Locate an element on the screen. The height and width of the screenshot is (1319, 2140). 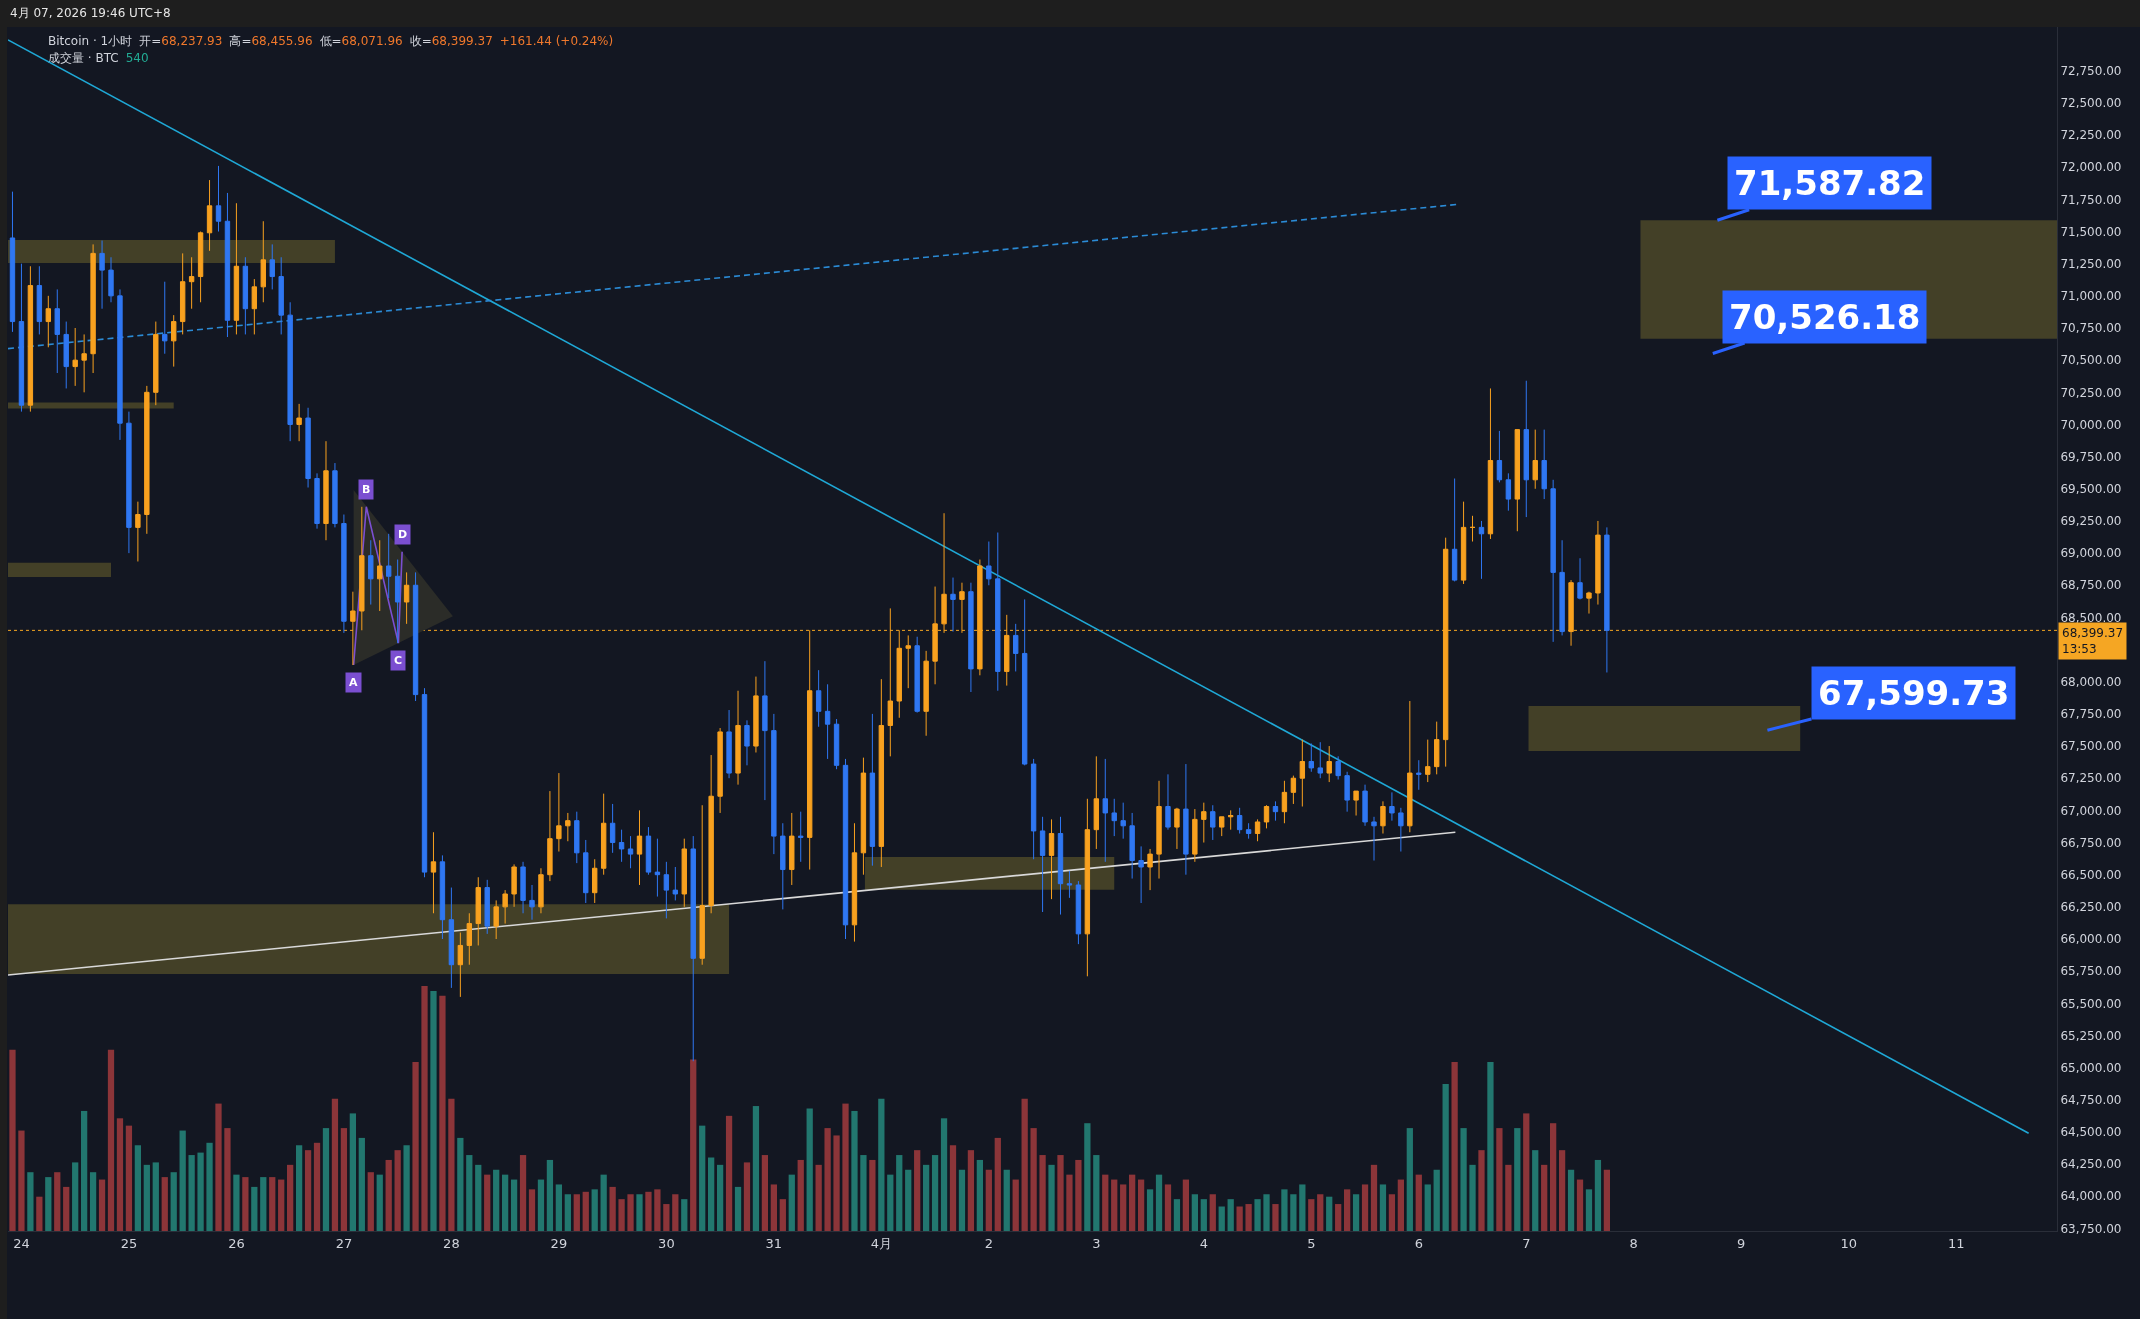
y-tick-label: 66,250.00 is located at coordinates (2091, 907).